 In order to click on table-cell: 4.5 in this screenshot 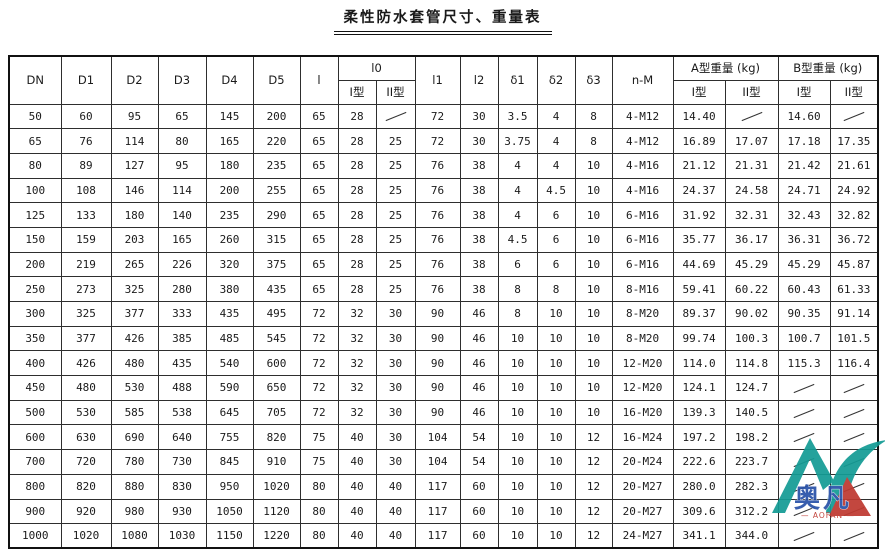, I will do `click(556, 190)`.